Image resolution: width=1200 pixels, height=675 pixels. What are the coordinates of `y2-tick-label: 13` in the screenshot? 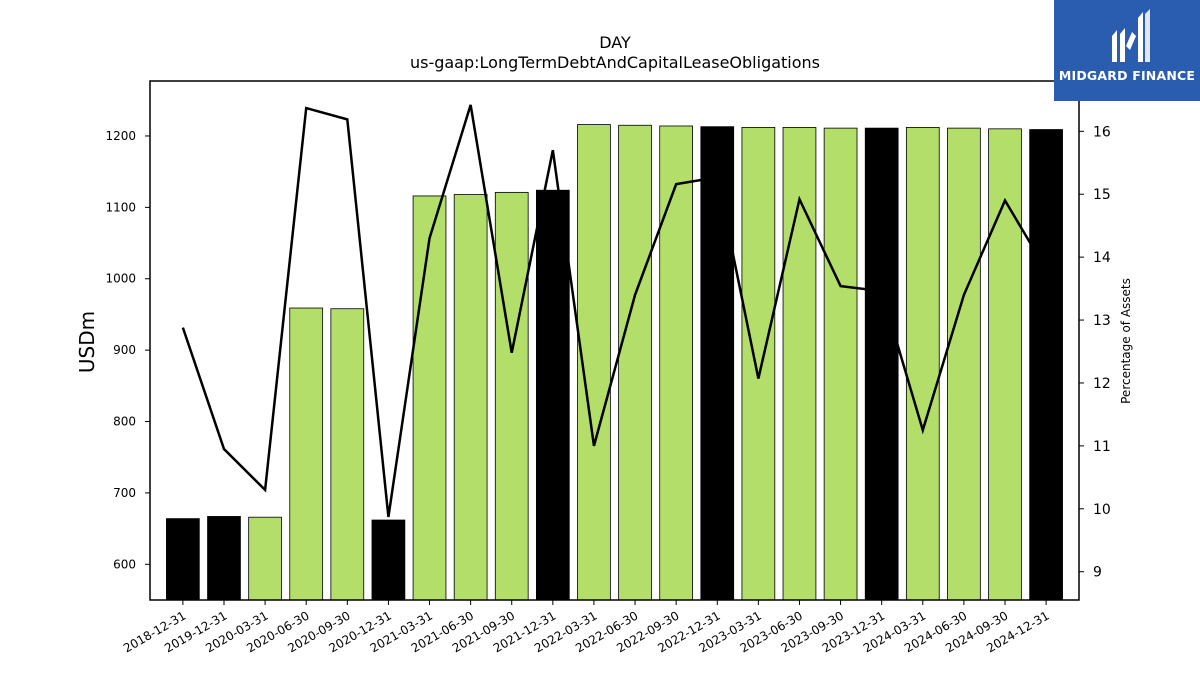 It's located at (1102, 321).